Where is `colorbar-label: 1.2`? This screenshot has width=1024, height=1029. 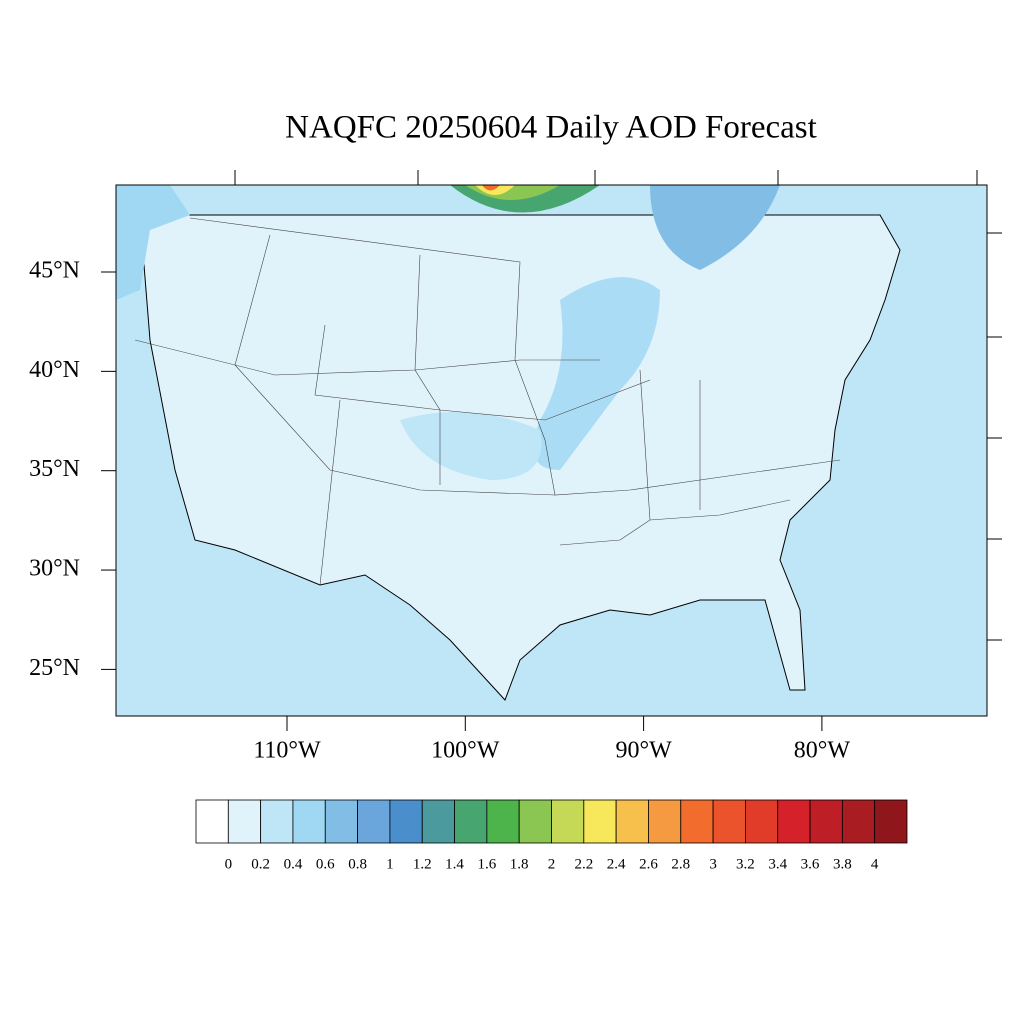 colorbar-label: 1.2 is located at coordinates (422, 864).